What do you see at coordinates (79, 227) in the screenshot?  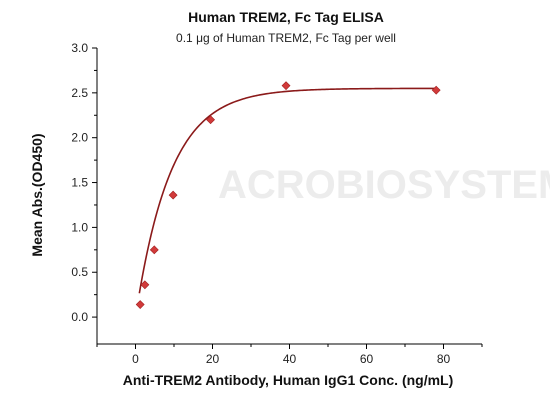 I see `y-tick-label: 1.0` at bounding box center [79, 227].